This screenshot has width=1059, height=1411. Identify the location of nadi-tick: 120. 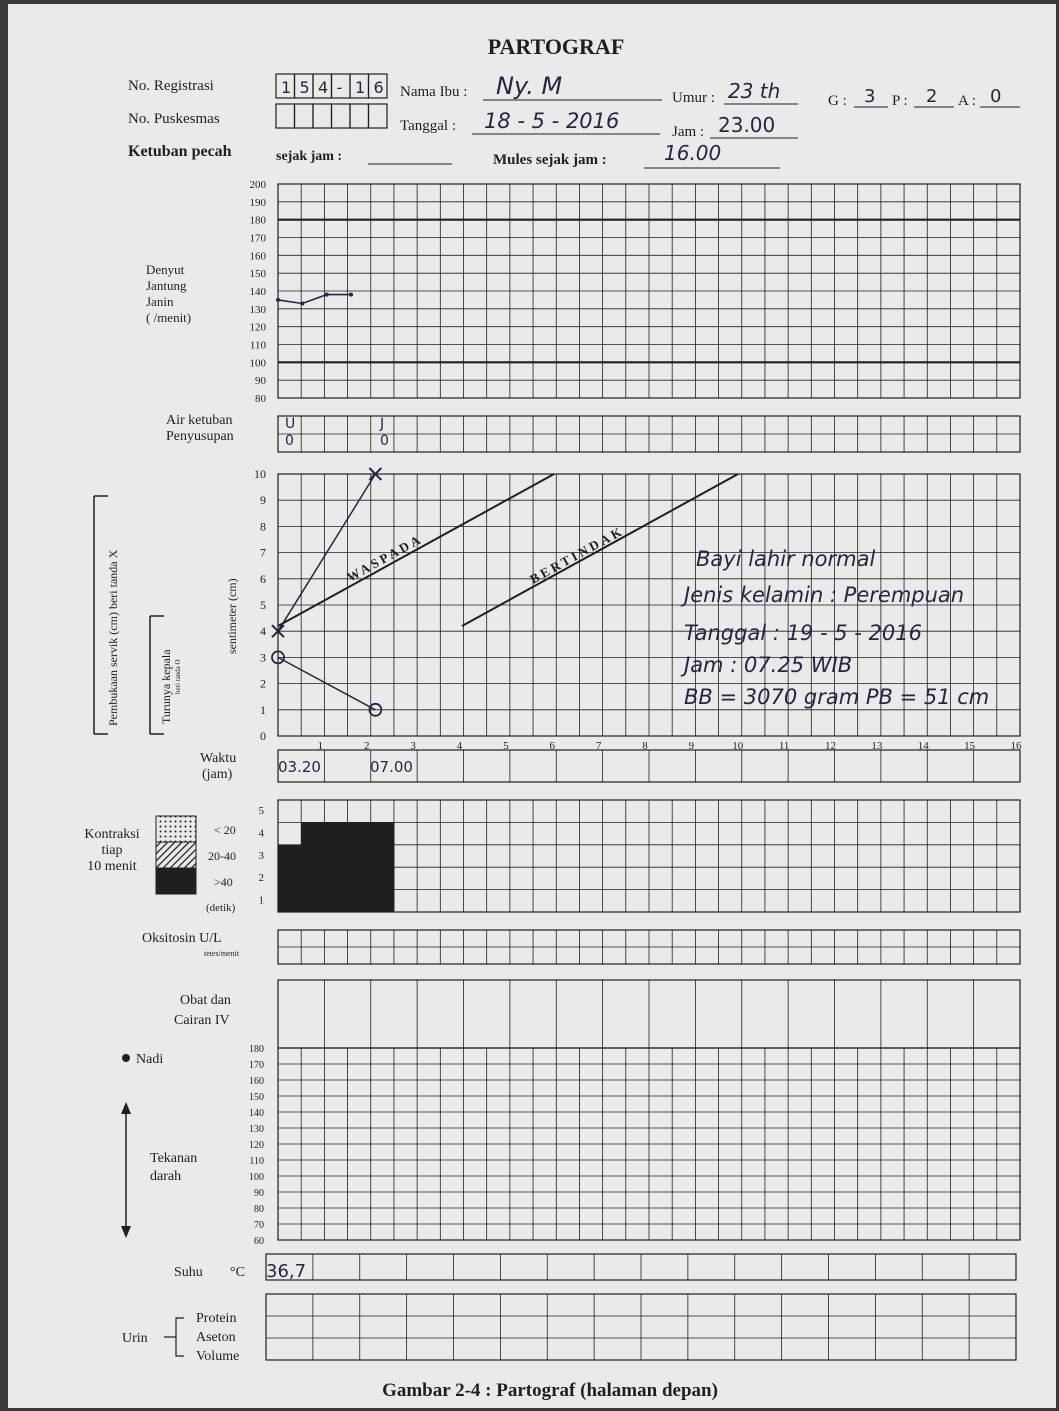
(256, 1145).